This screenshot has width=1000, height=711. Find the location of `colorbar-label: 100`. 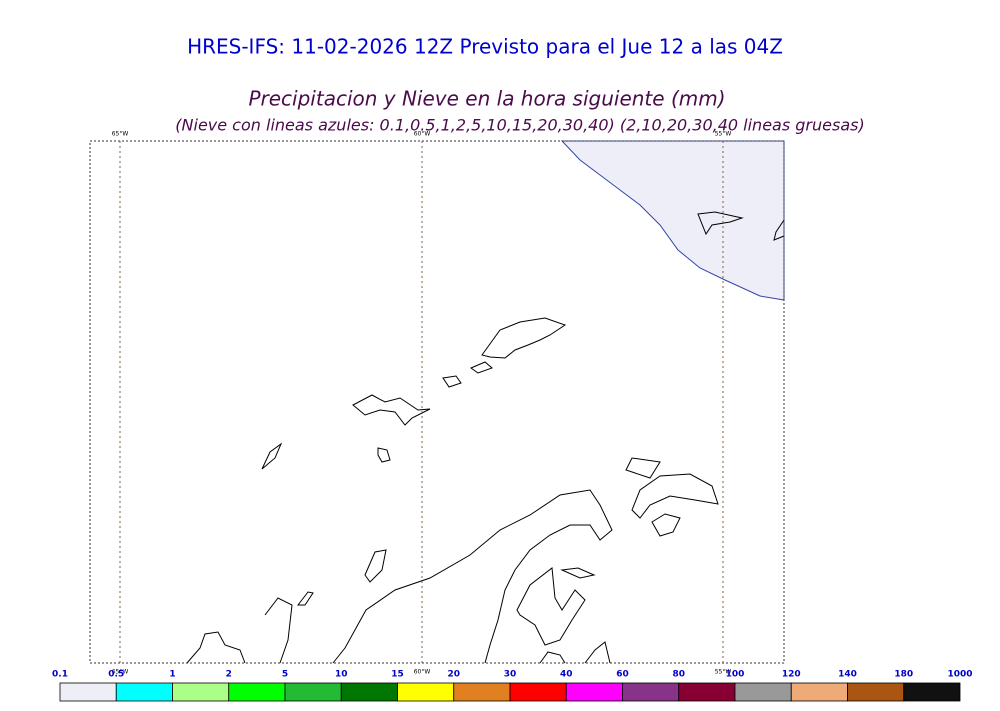

colorbar-label: 100 is located at coordinates (735, 675).